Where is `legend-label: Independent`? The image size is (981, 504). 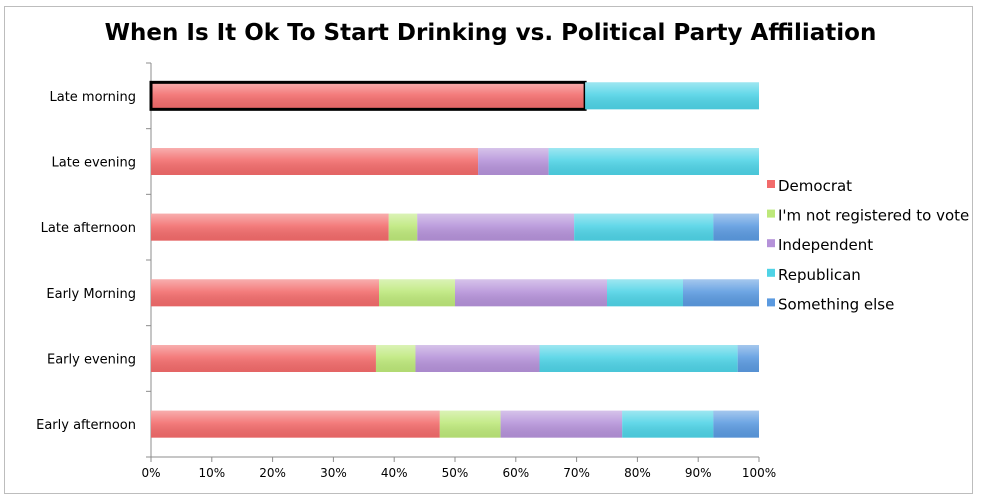 legend-label: Independent is located at coordinates (825, 245).